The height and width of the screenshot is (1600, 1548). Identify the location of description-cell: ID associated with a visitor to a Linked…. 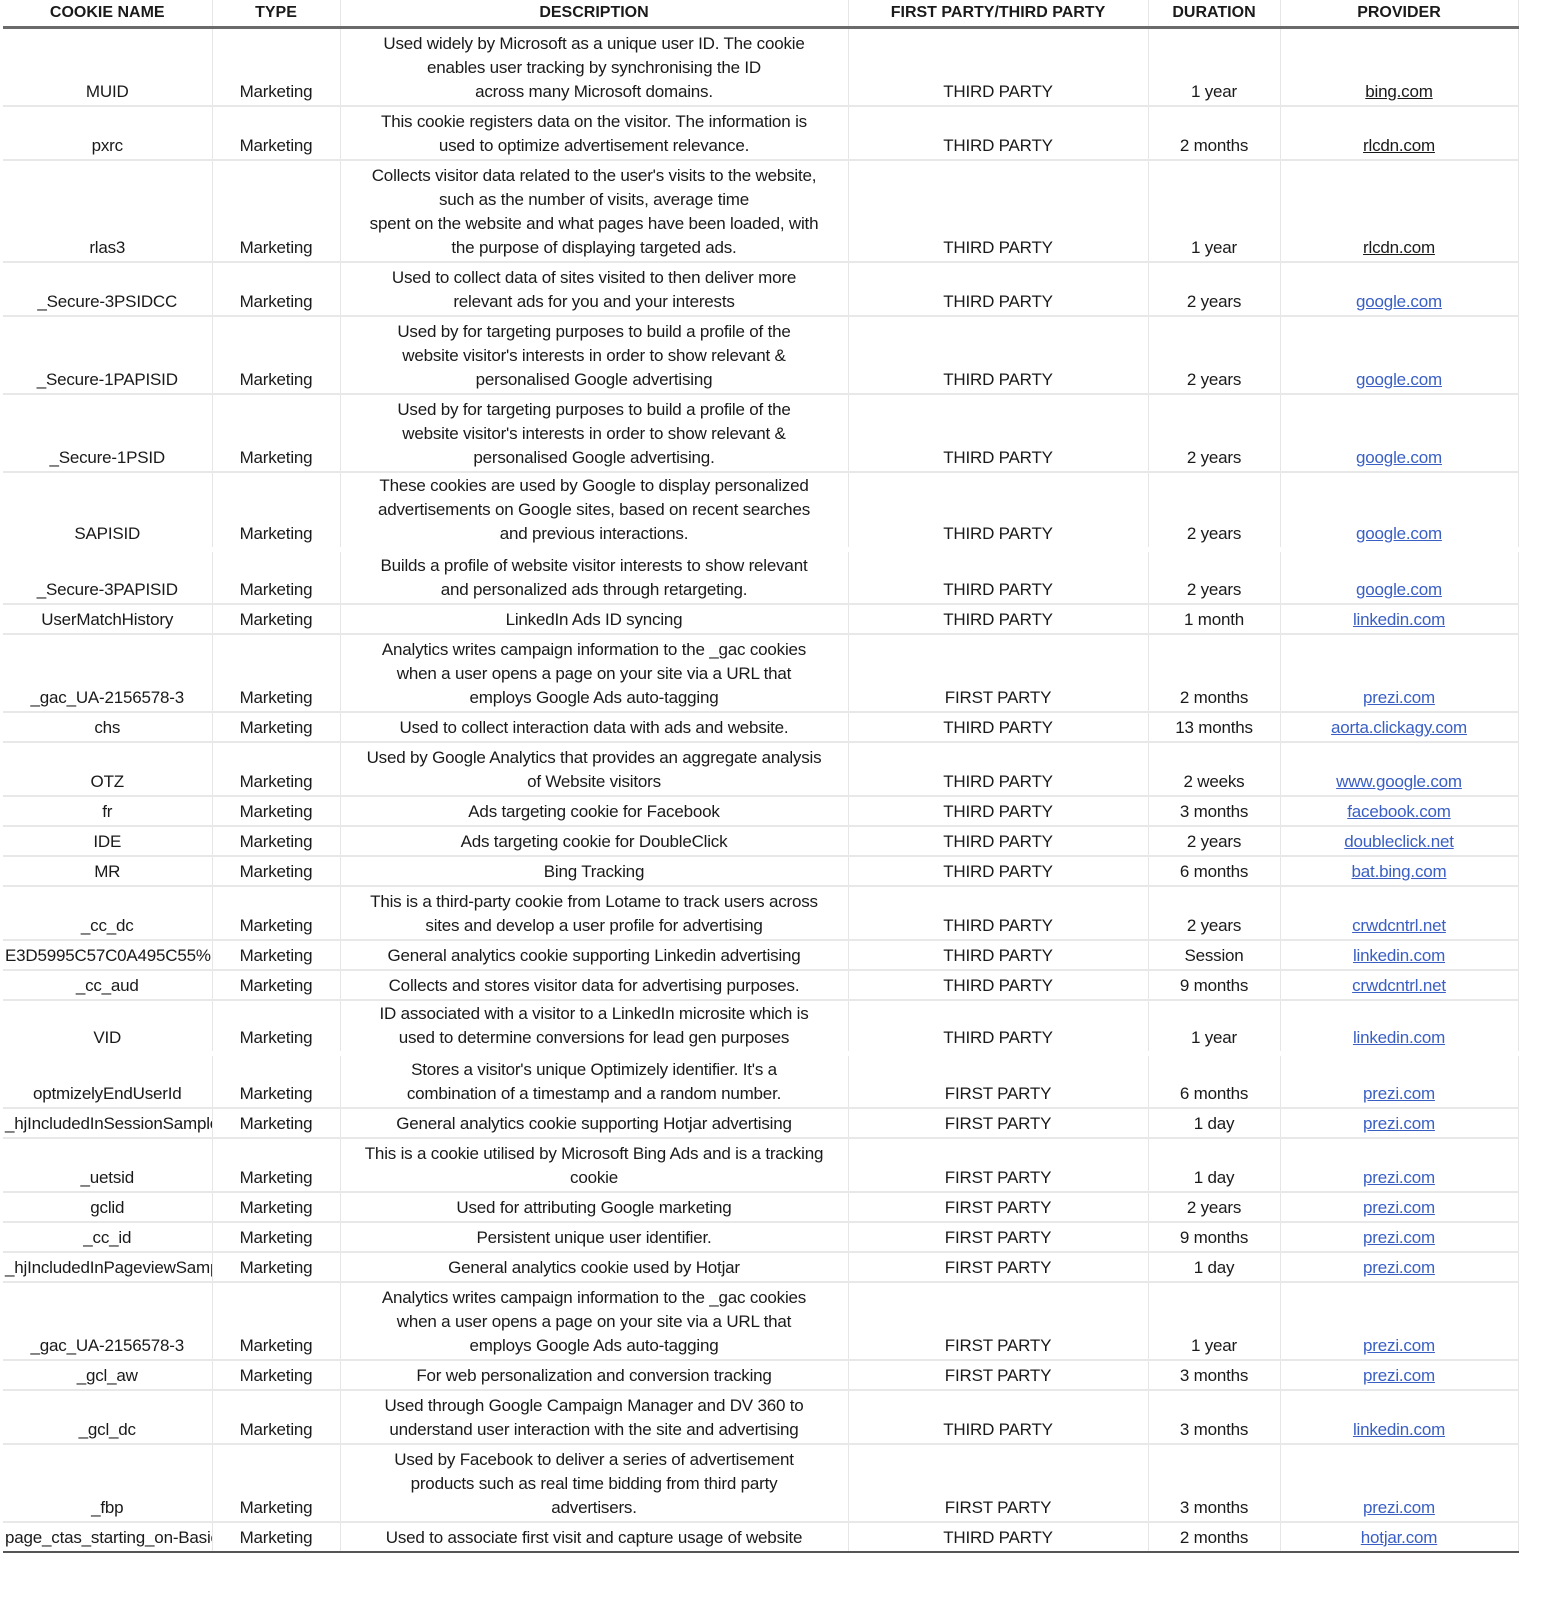
(594, 1027).